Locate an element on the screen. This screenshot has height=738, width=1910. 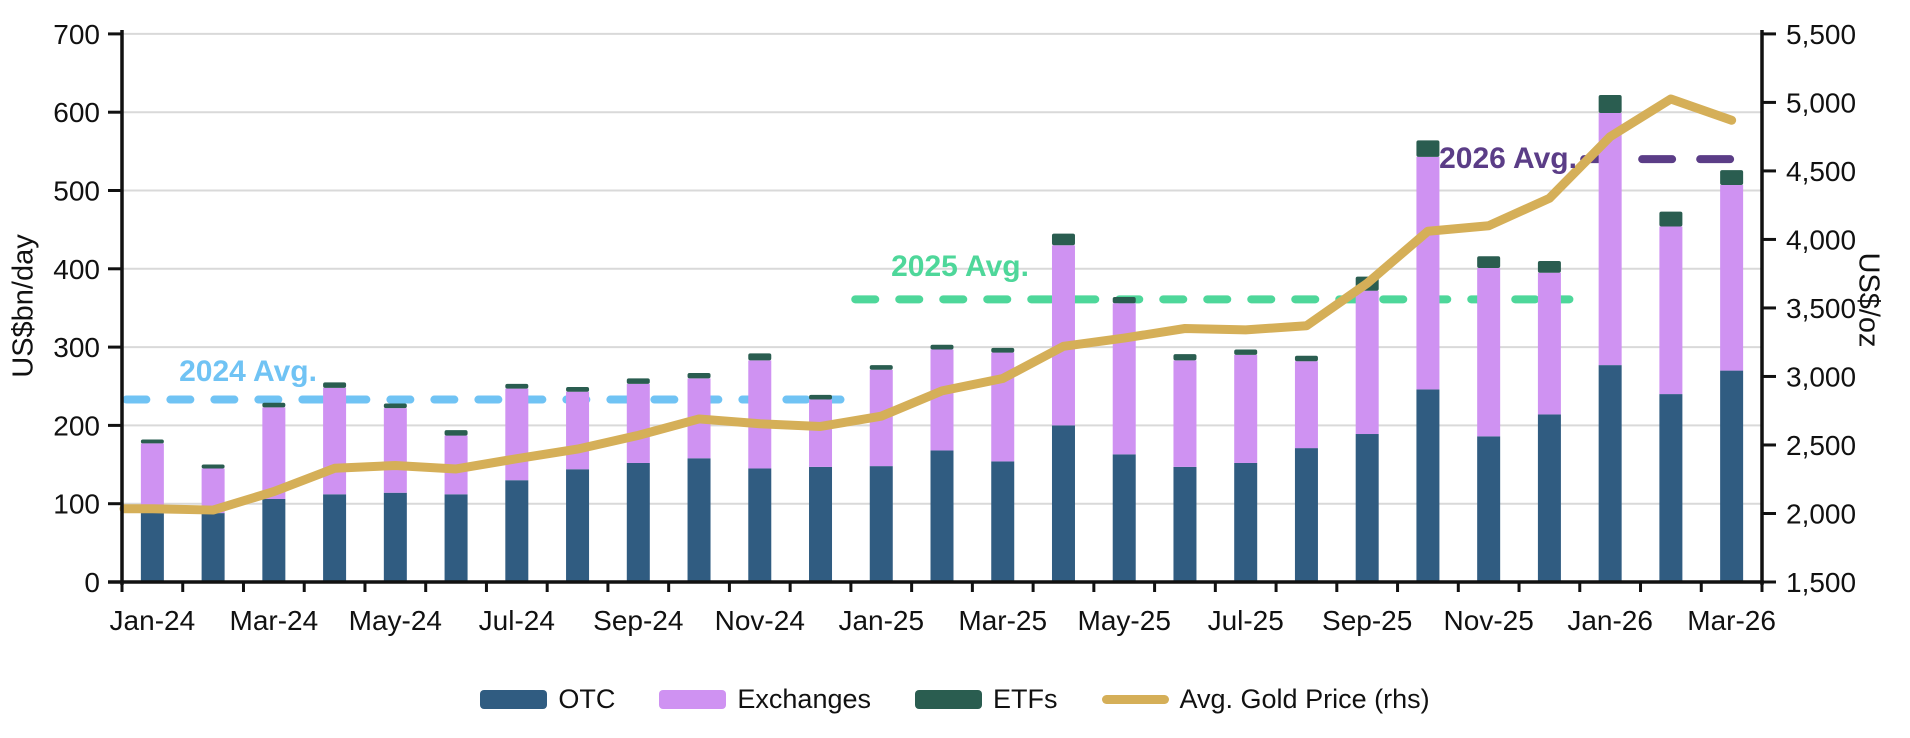
legend: OTC Exchanges ETFs Avg. Gold Price (rhs) is located at coordinates (955, 699).